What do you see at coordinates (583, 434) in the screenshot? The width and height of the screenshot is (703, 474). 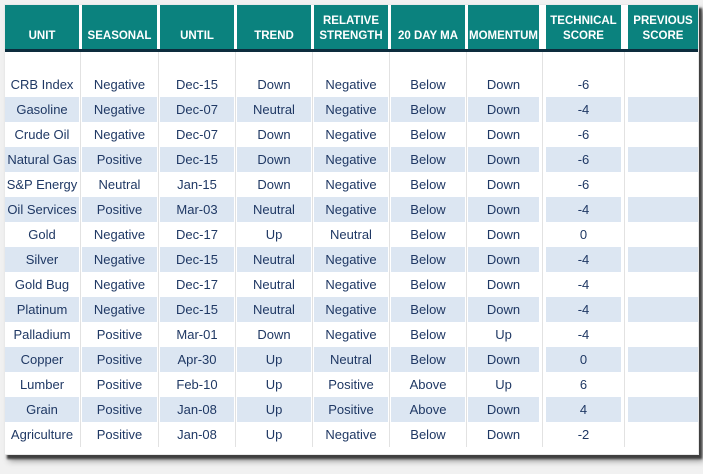 I see `cell-technical-score: -2` at bounding box center [583, 434].